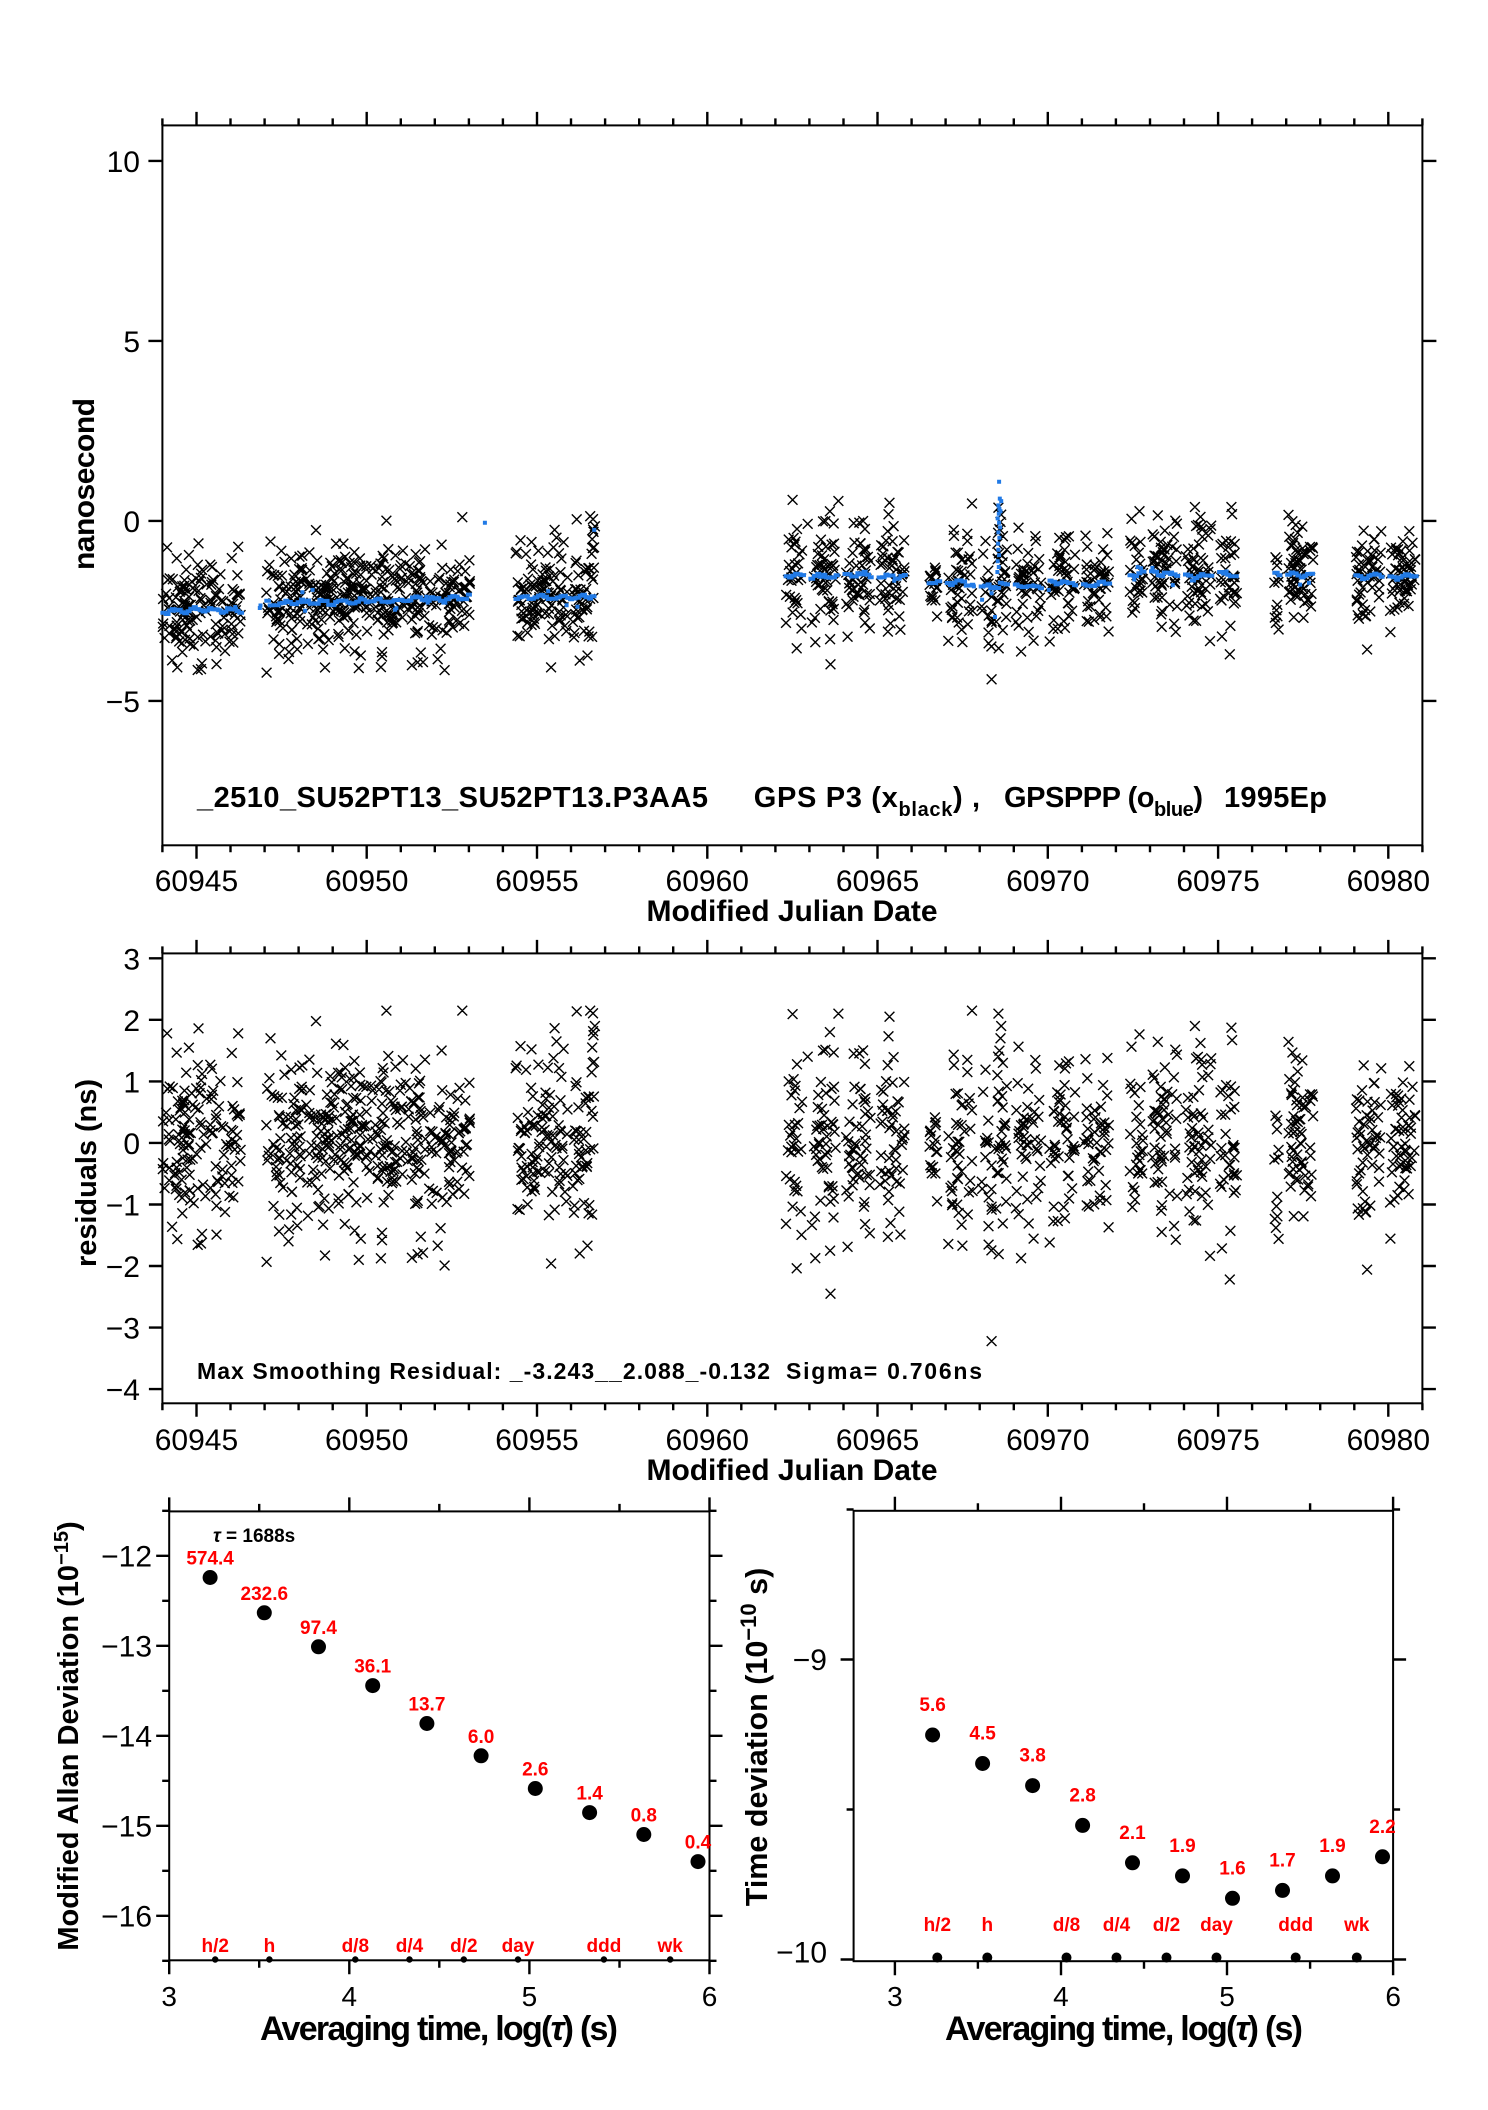  Describe the element at coordinates (126, 1736) in the screenshot. I see `svg-text: −14` at that location.